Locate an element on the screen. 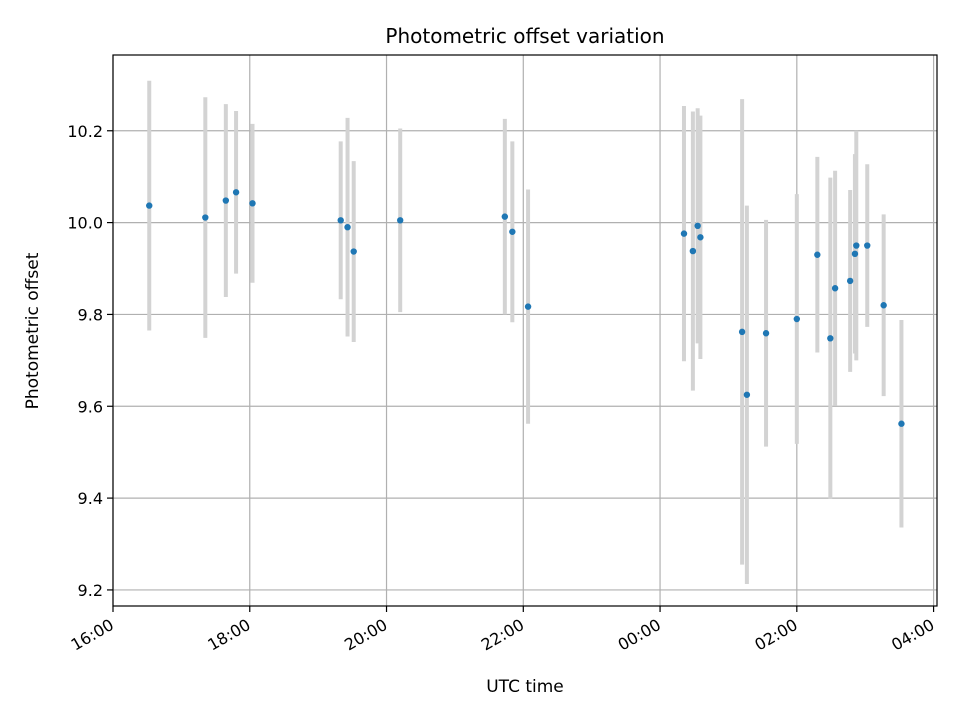 This screenshot has height=720, width=960. y-tick-label: 9.8 is located at coordinates (90, 314).